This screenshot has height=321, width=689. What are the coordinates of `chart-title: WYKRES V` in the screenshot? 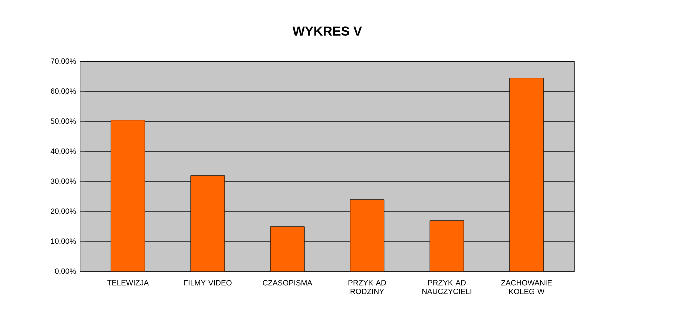 It's located at (327, 31).